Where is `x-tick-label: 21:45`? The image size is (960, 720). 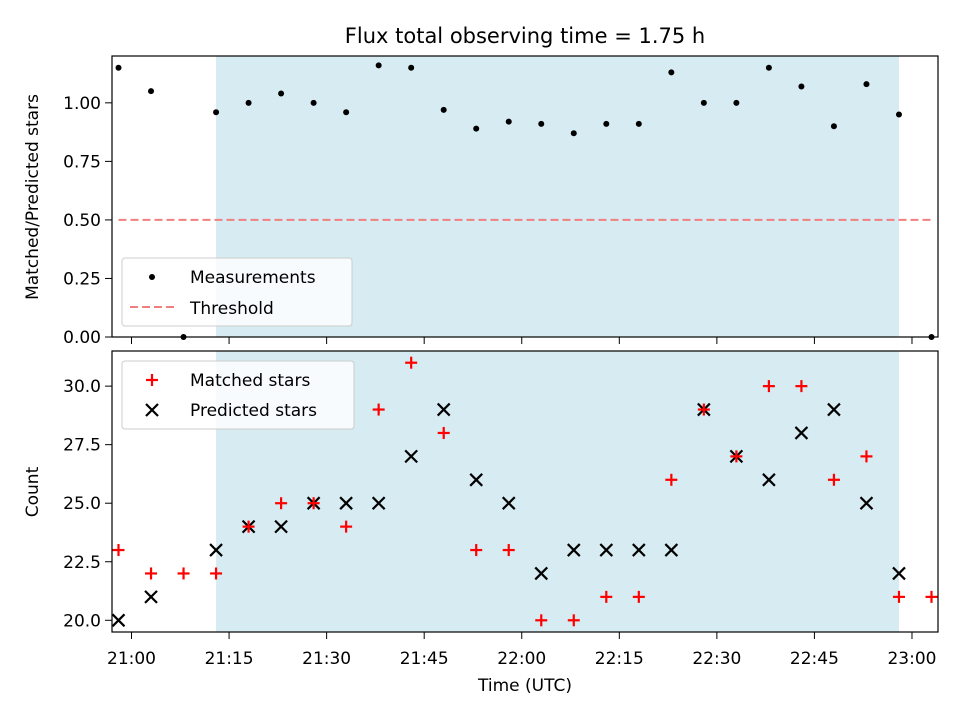
x-tick-label: 21:45 is located at coordinates (424, 659).